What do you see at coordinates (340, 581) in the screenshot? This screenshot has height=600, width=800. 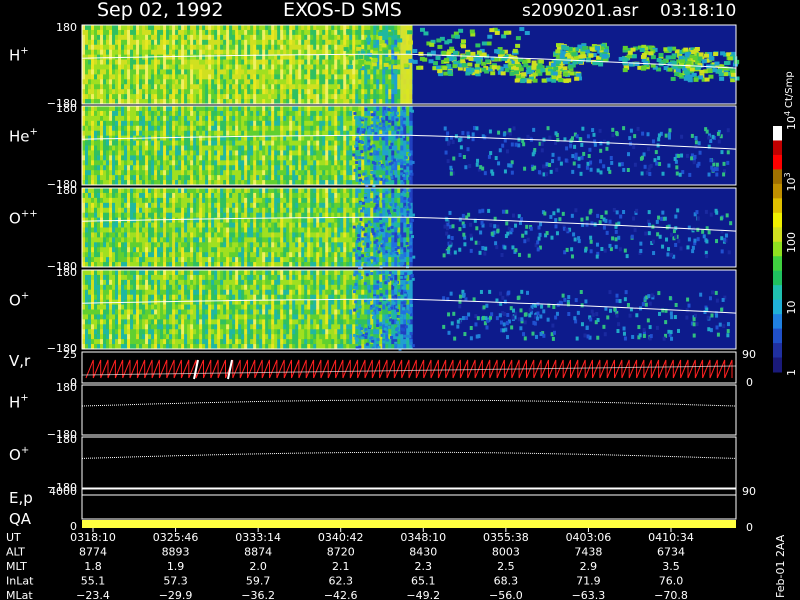 I see `ephem-cell: 62.3` at bounding box center [340, 581].